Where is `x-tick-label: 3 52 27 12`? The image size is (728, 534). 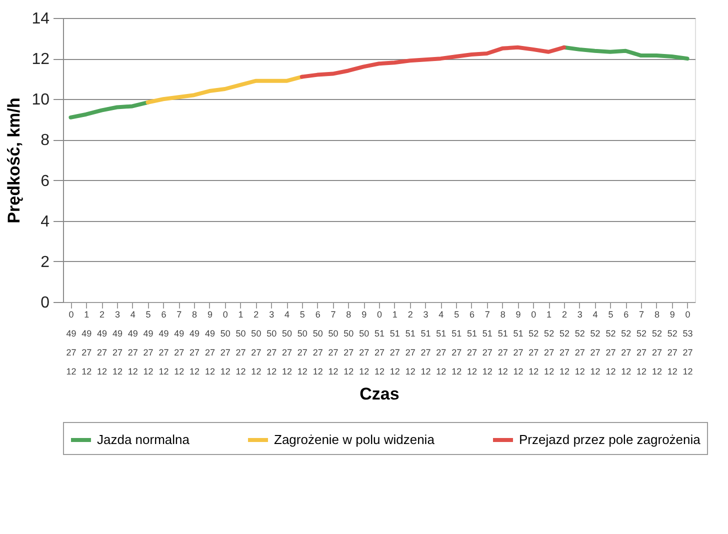 x-tick-label: 3 52 27 12 is located at coordinates (579, 343).